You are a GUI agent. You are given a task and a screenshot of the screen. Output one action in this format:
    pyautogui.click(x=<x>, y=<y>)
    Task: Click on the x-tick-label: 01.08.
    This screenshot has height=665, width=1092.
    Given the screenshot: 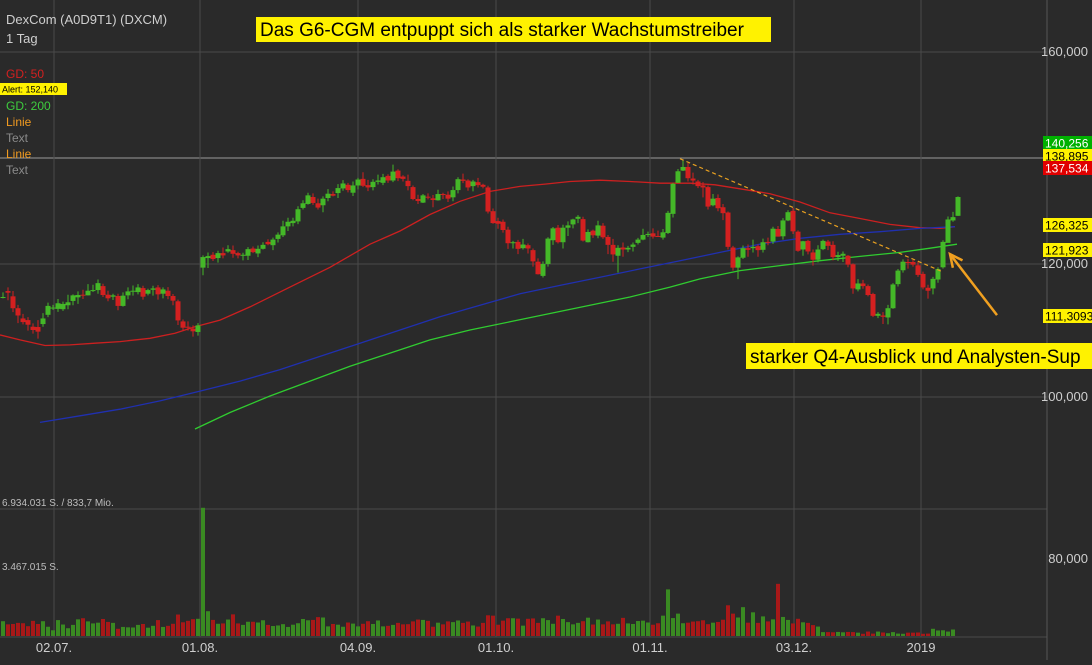 What is the action you would take?
    pyautogui.click(x=200, y=647)
    